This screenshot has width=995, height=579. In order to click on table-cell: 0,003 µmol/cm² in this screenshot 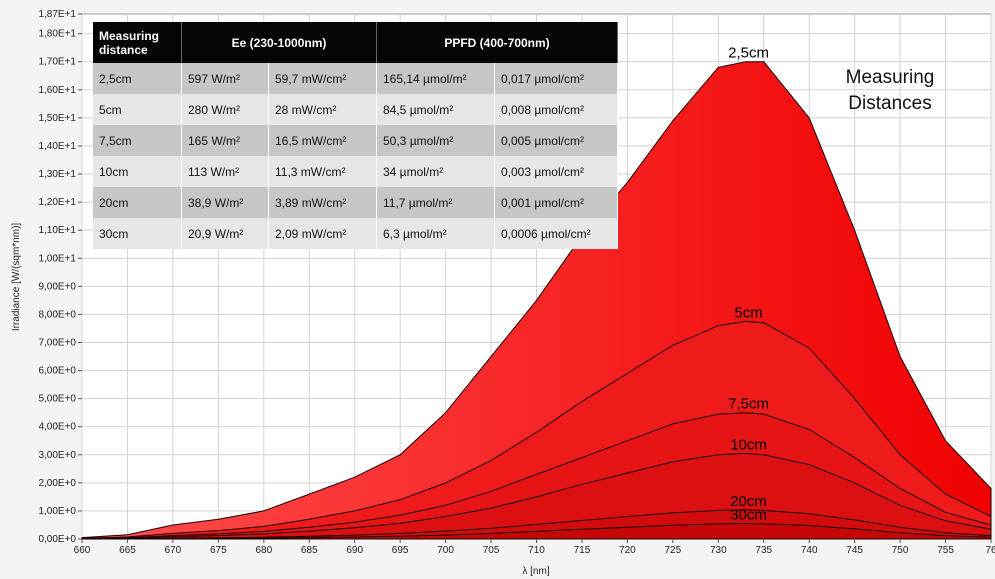, I will do `click(556, 171)`.